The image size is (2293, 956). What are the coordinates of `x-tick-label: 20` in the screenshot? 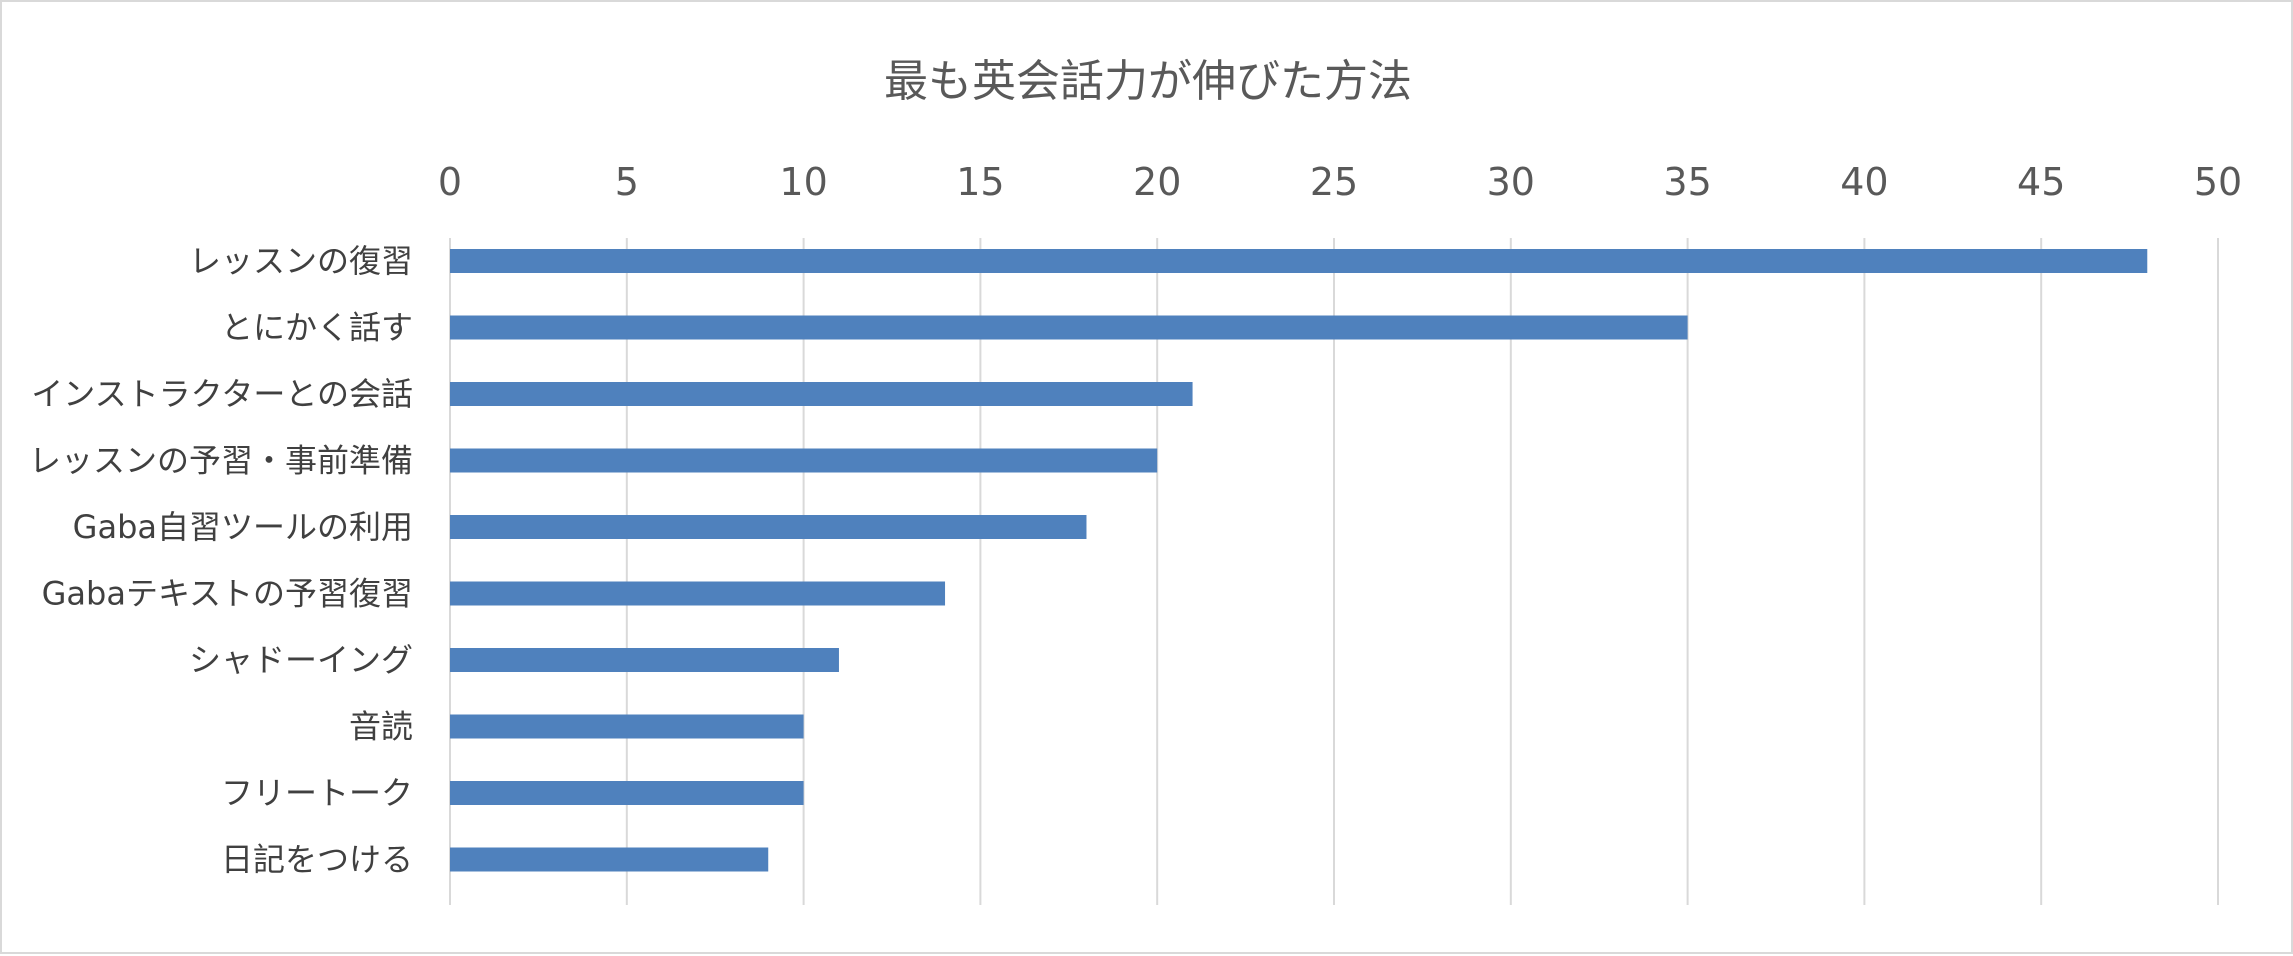 It's located at (1157, 182).